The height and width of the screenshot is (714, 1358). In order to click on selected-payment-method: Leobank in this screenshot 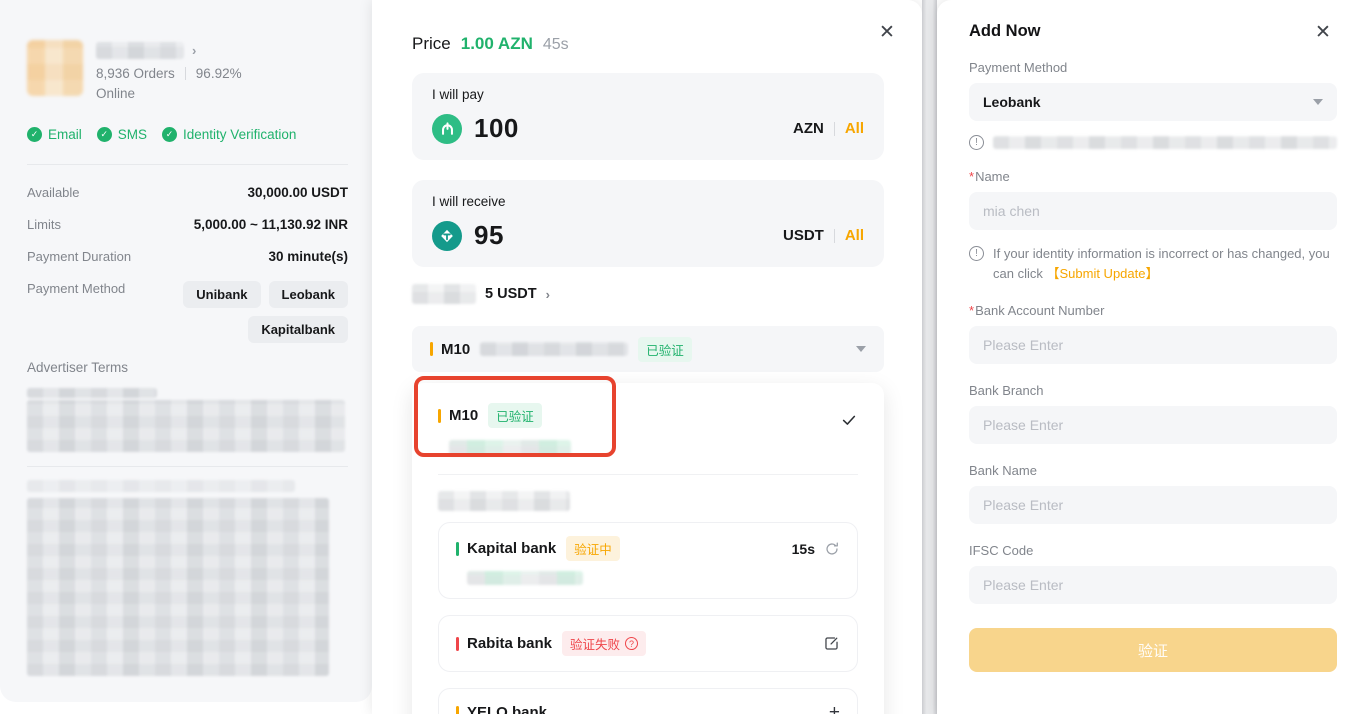, I will do `click(1012, 102)`.